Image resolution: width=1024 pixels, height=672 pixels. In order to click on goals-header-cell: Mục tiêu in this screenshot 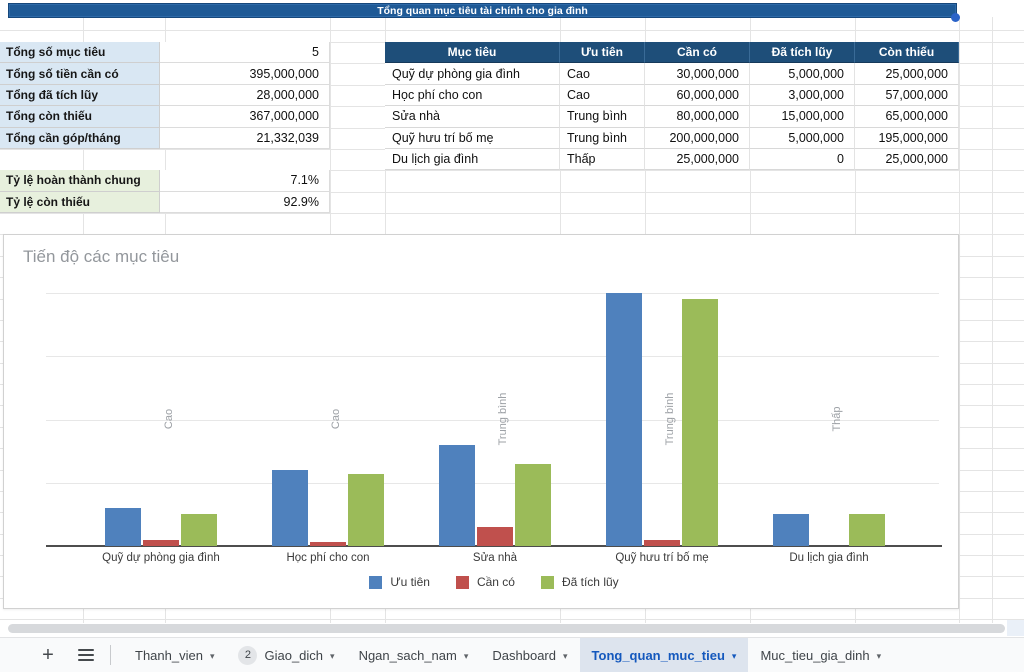, I will do `click(472, 53)`.